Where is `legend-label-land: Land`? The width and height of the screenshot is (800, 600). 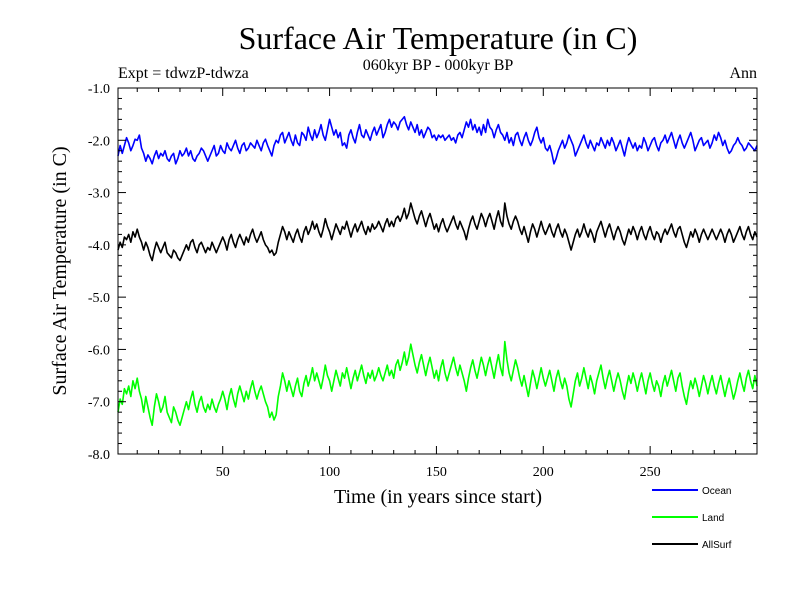 legend-label-land: Land is located at coordinates (713, 518).